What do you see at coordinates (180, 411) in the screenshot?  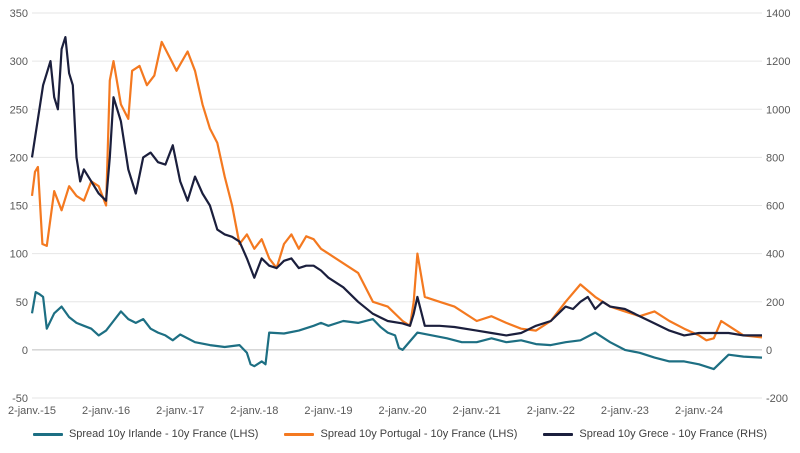 I see `x-tick-label: 2-janv.-17` at bounding box center [180, 411].